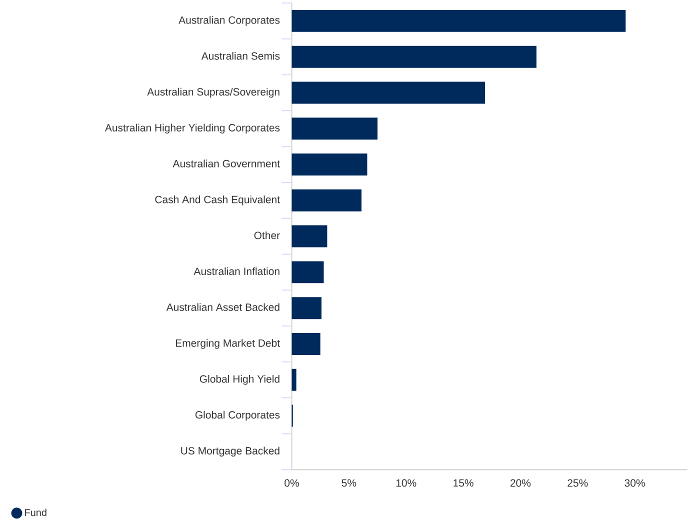 The width and height of the screenshot is (688, 526). What do you see at coordinates (240, 56) in the screenshot?
I see `y-tick-label: Australian Semis` at bounding box center [240, 56].